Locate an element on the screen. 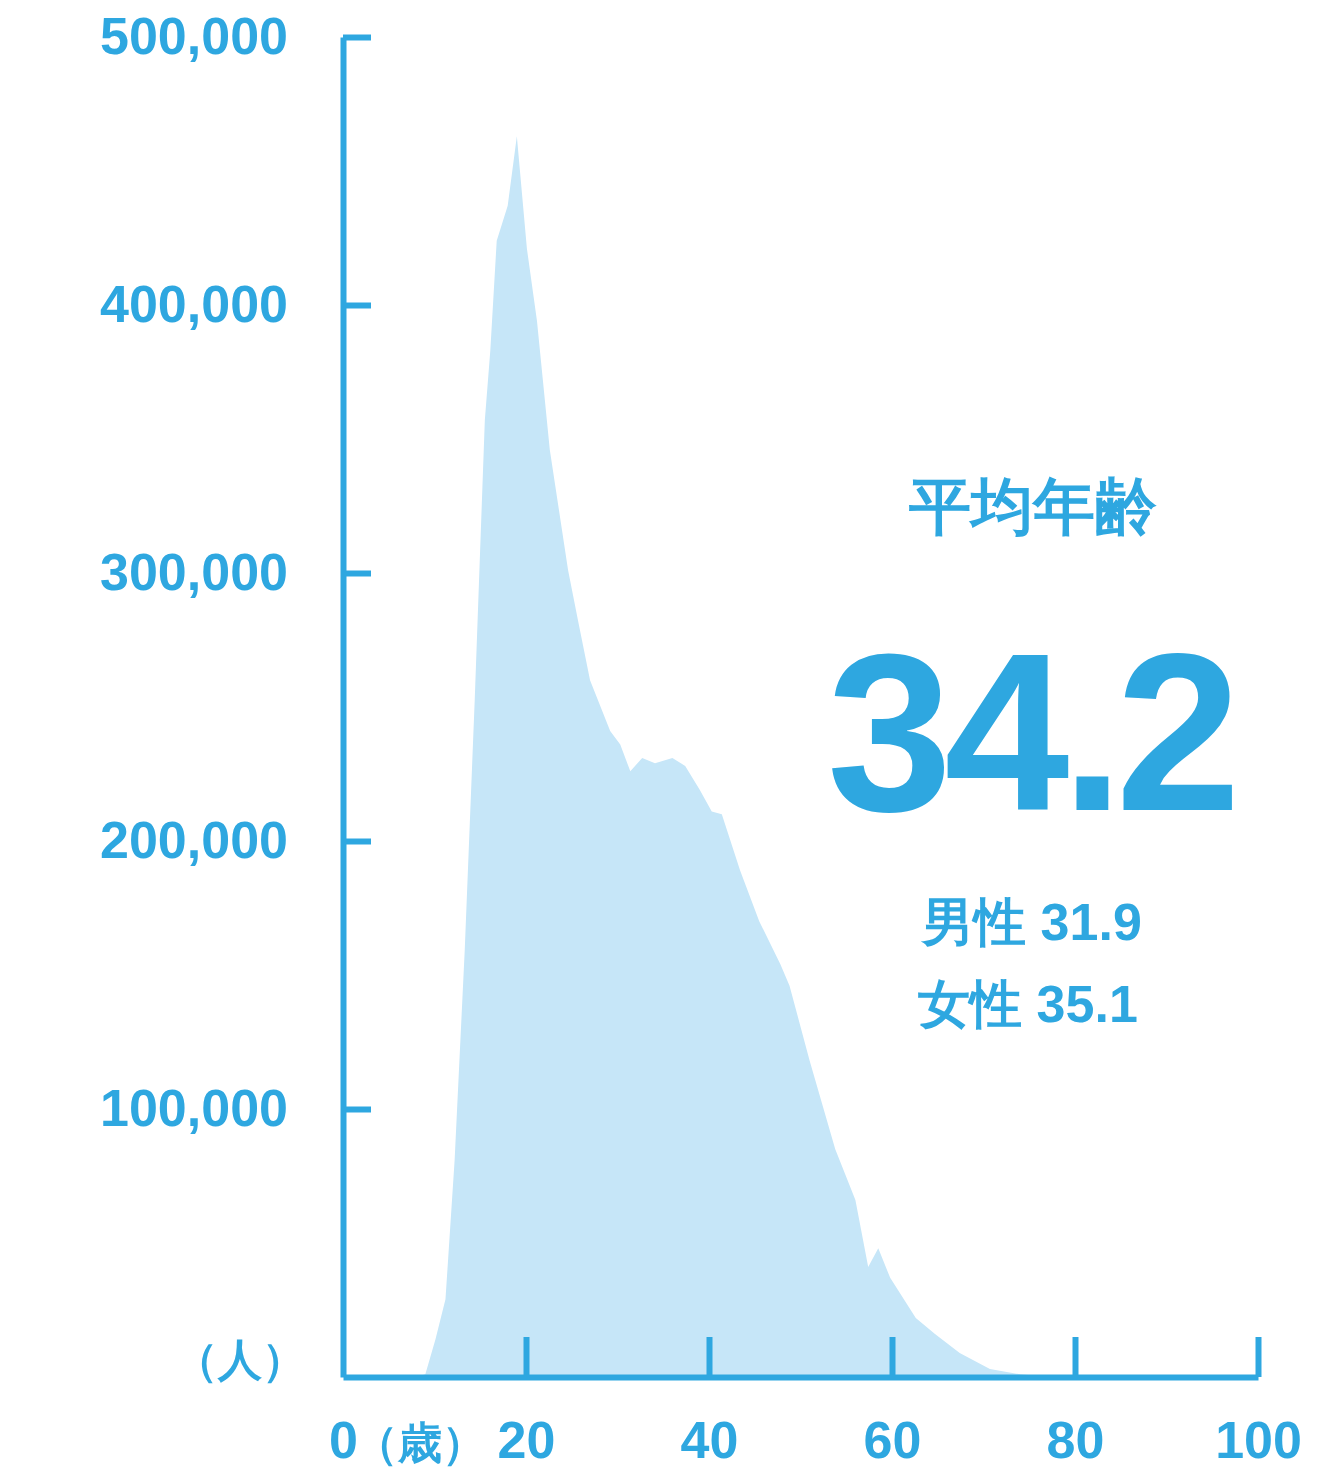 The image size is (1337, 1468). y-tick-label: 300,000 is located at coordinates (194, 572).